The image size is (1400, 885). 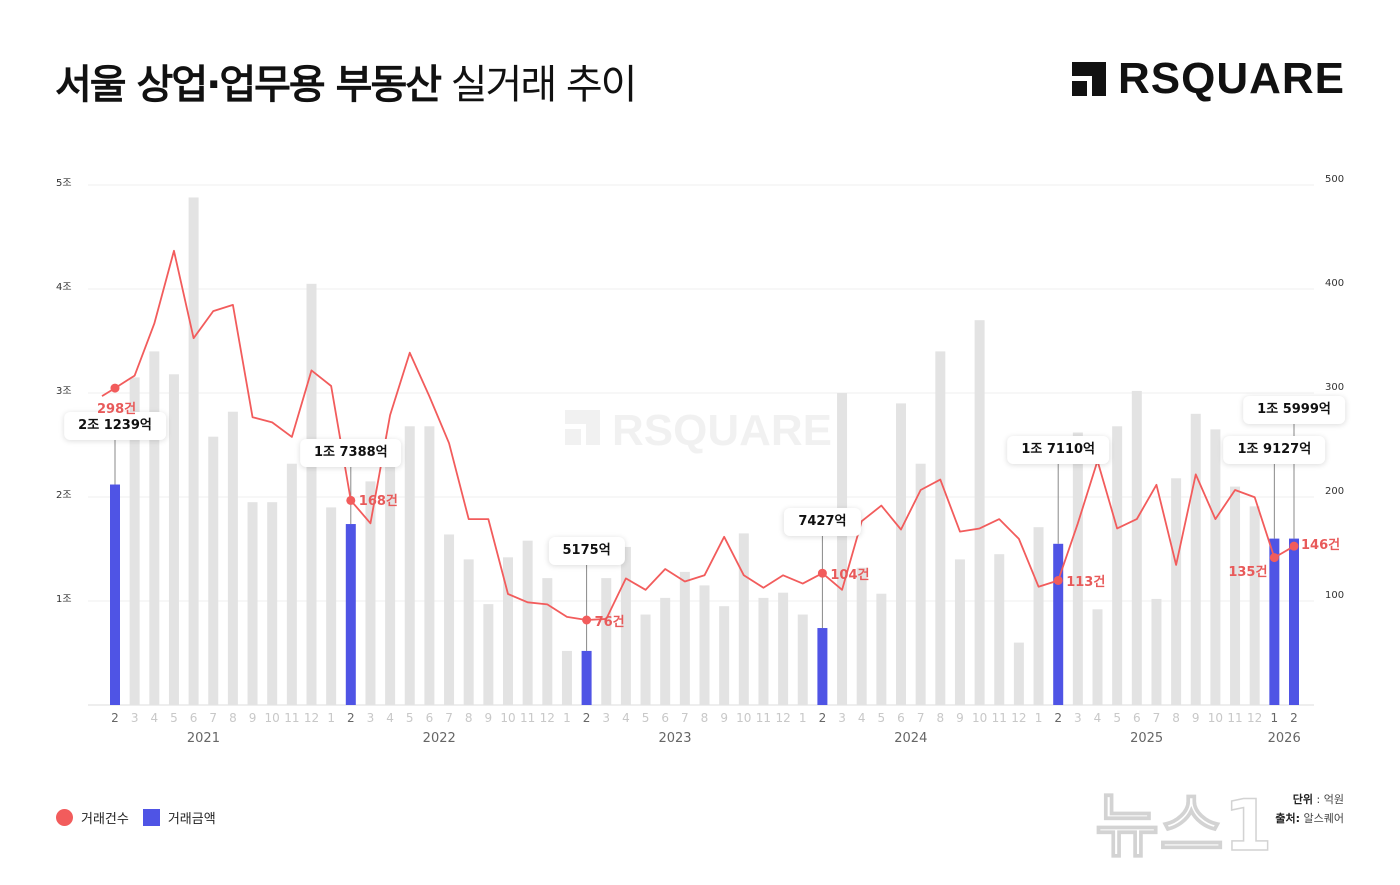 What do you see at coordinates (203, 738) in the screenshot?
I see `x-axis-year: 2021` at bounding box center [203, 738].